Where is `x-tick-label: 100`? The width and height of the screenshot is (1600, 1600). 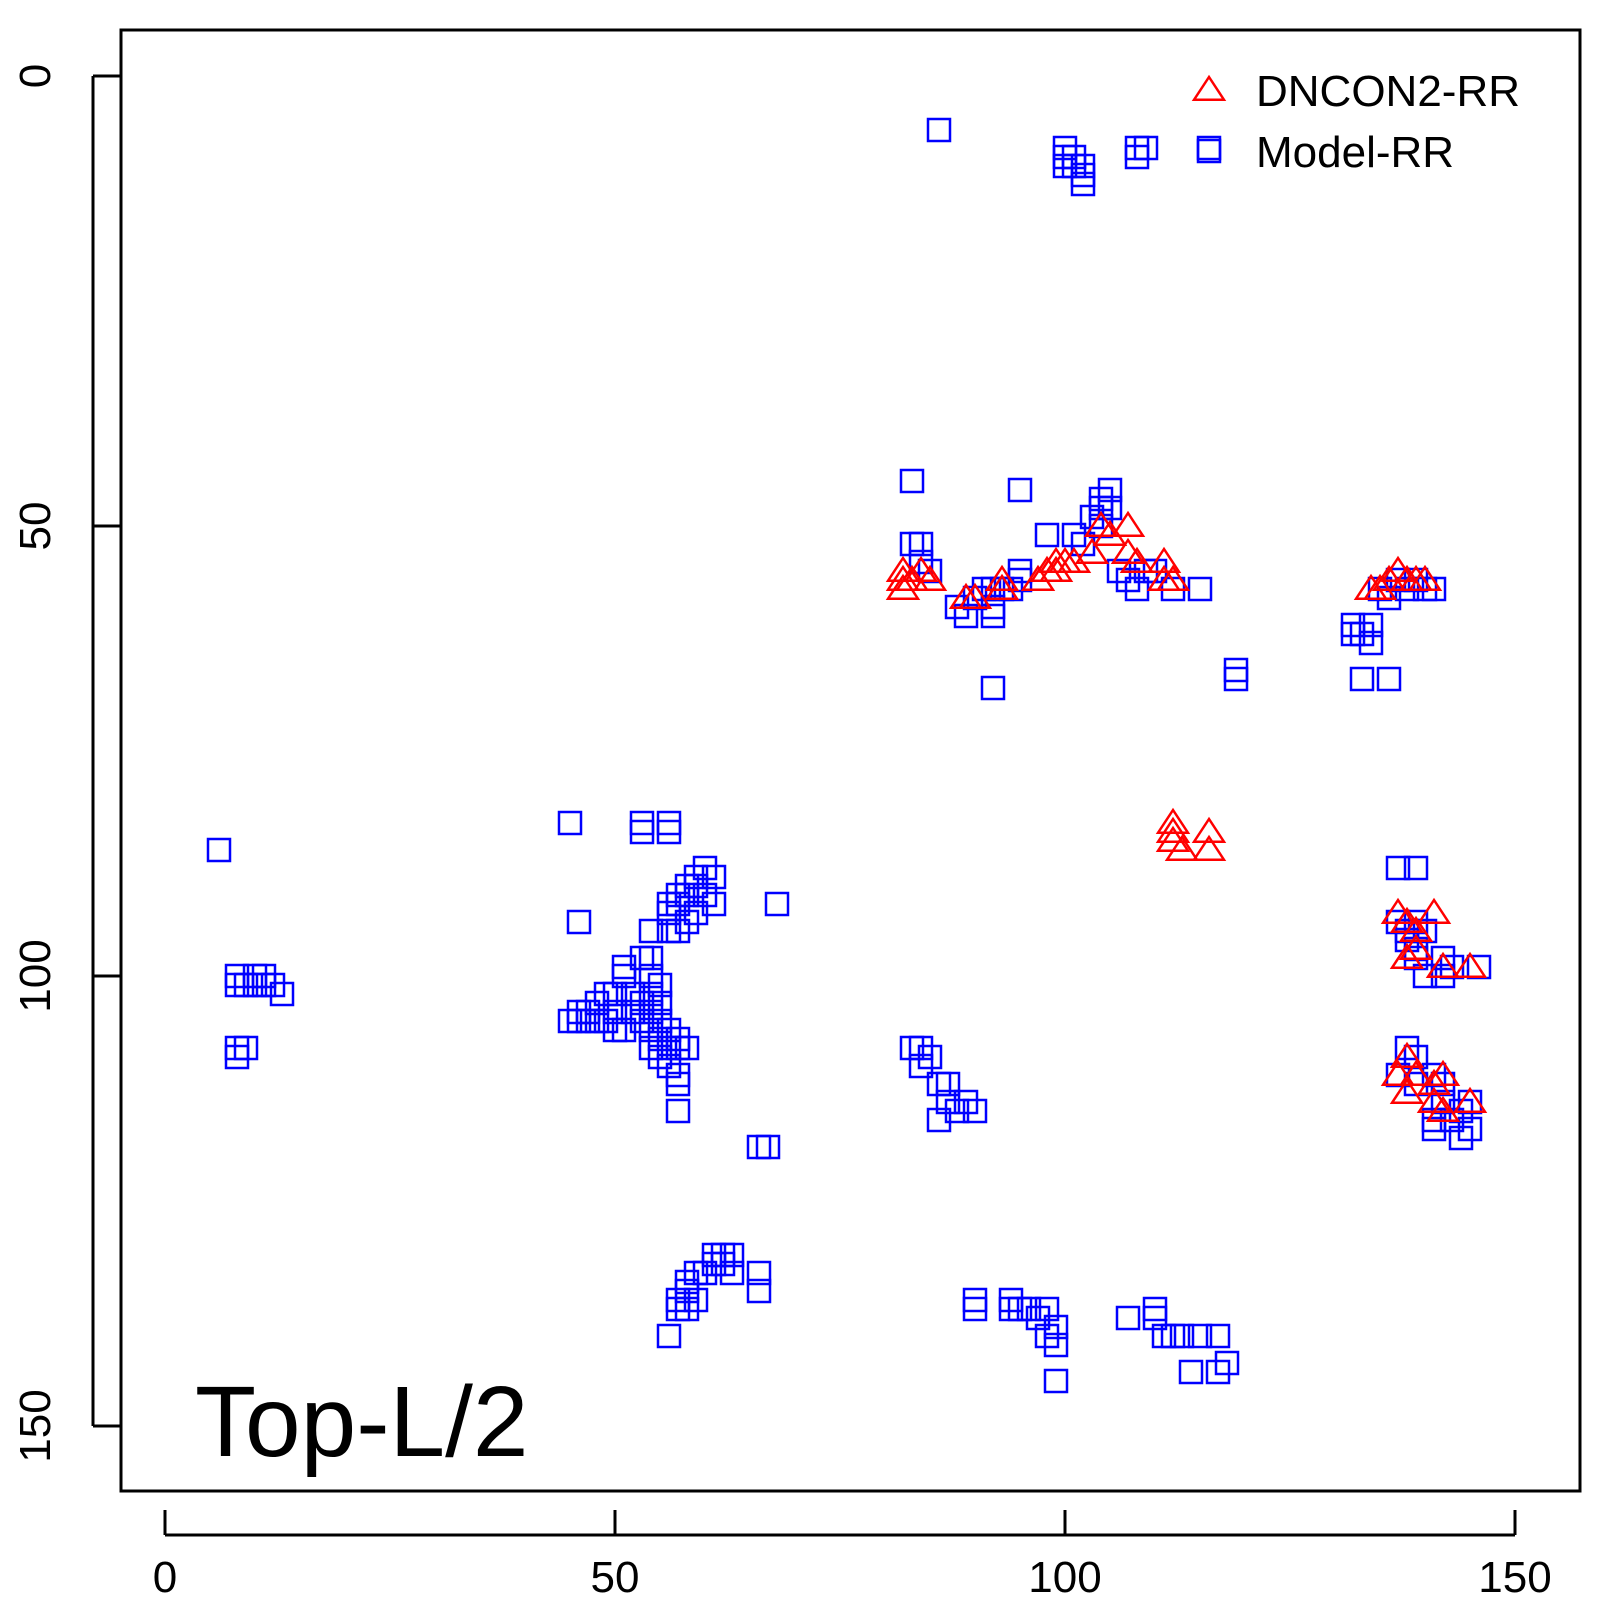 x-tick-label: 100 is located at coordinates (1064, 1576).